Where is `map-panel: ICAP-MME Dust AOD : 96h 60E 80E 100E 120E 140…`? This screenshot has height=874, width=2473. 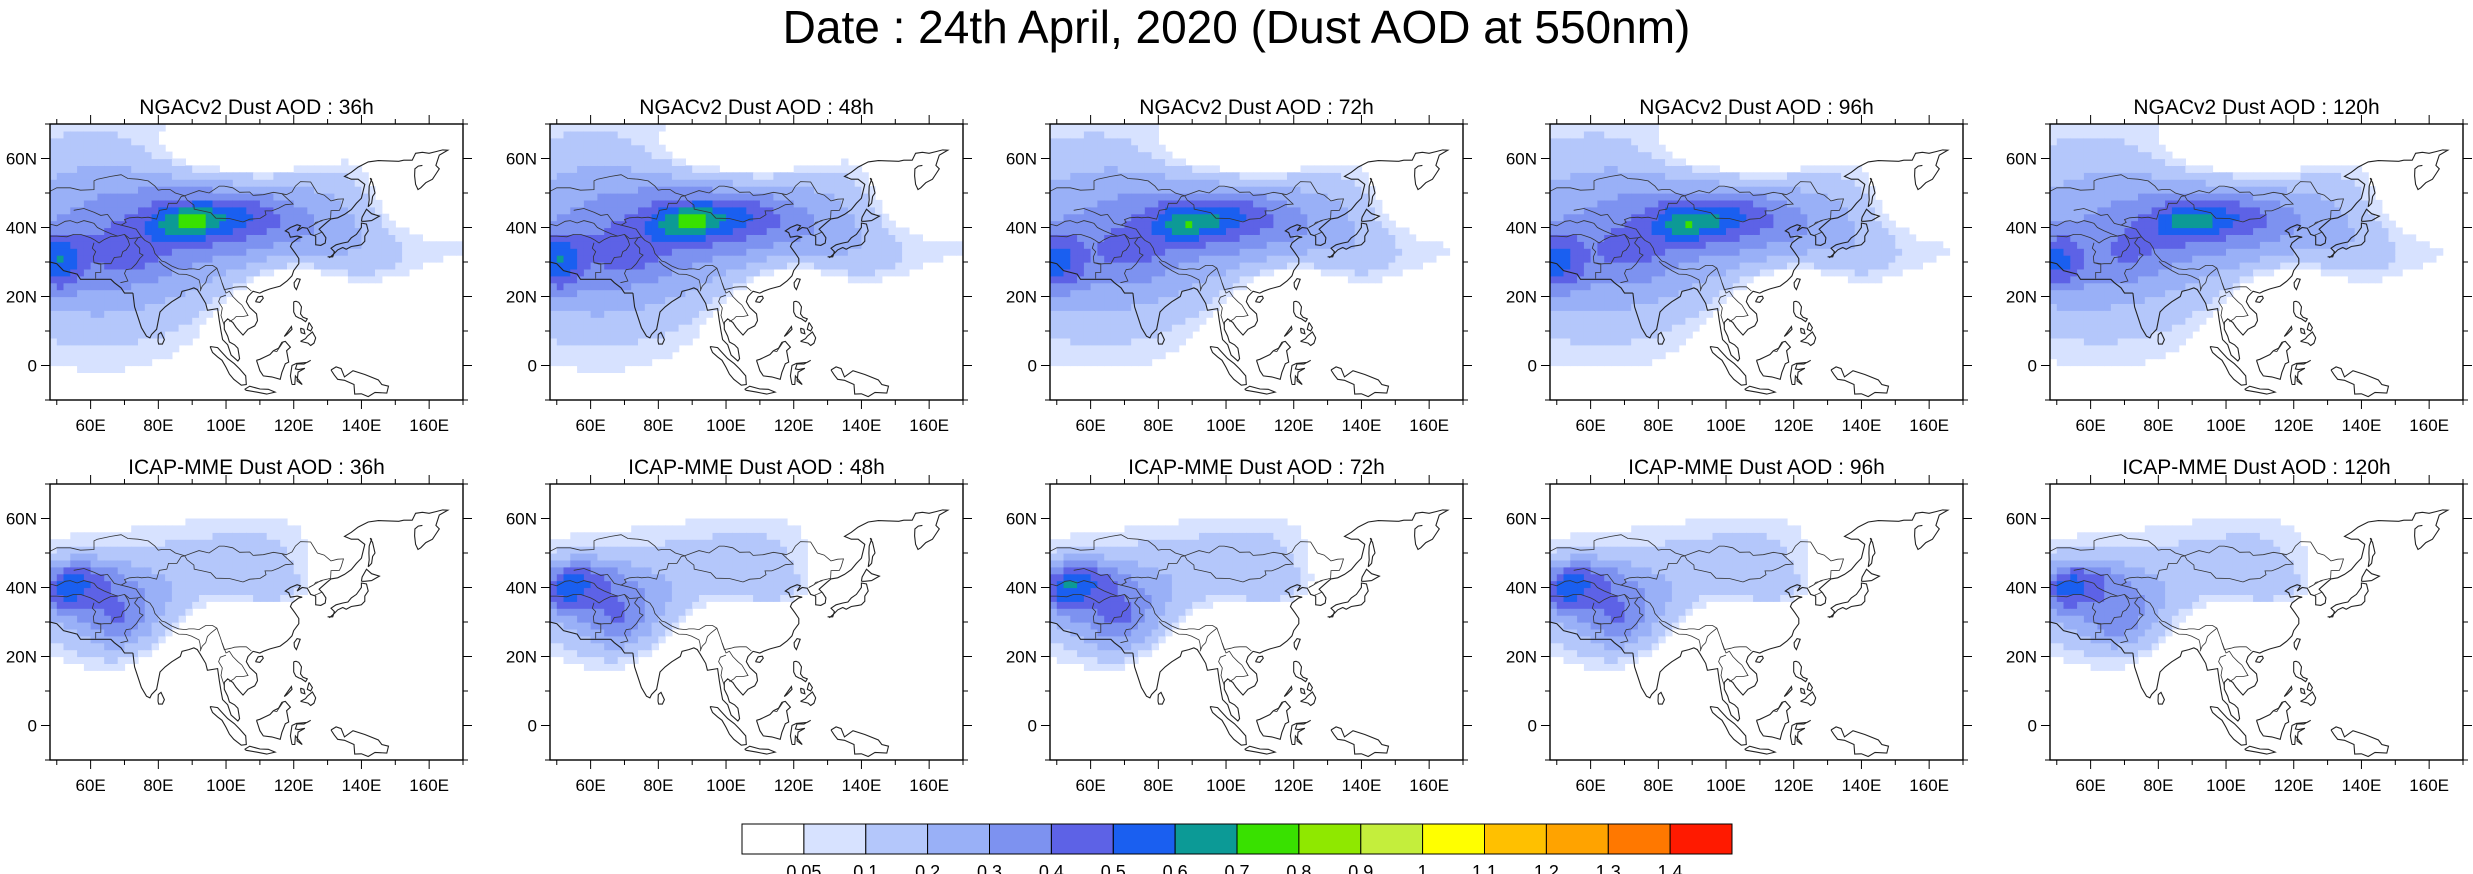 map-panel: ICAP-MME Dust AOD : 96h 60E 80E 100E 120E 140… is located at coordinates (1739, 625).